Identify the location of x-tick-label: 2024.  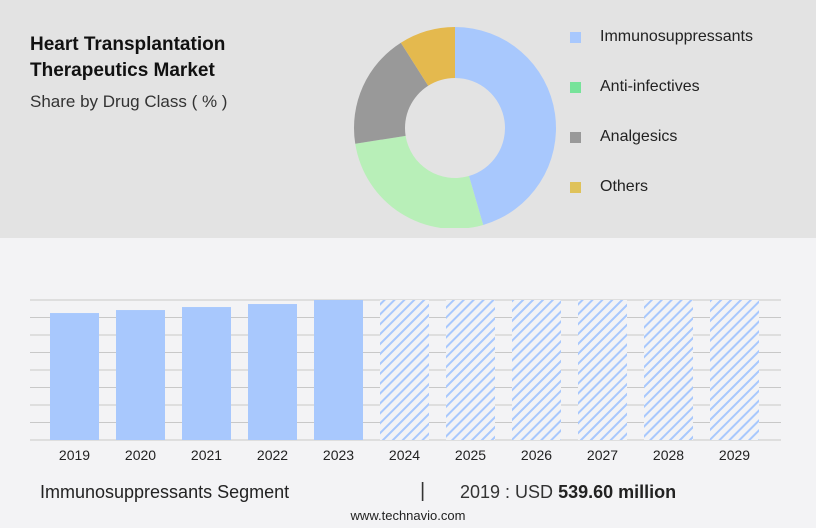
(404, 455).